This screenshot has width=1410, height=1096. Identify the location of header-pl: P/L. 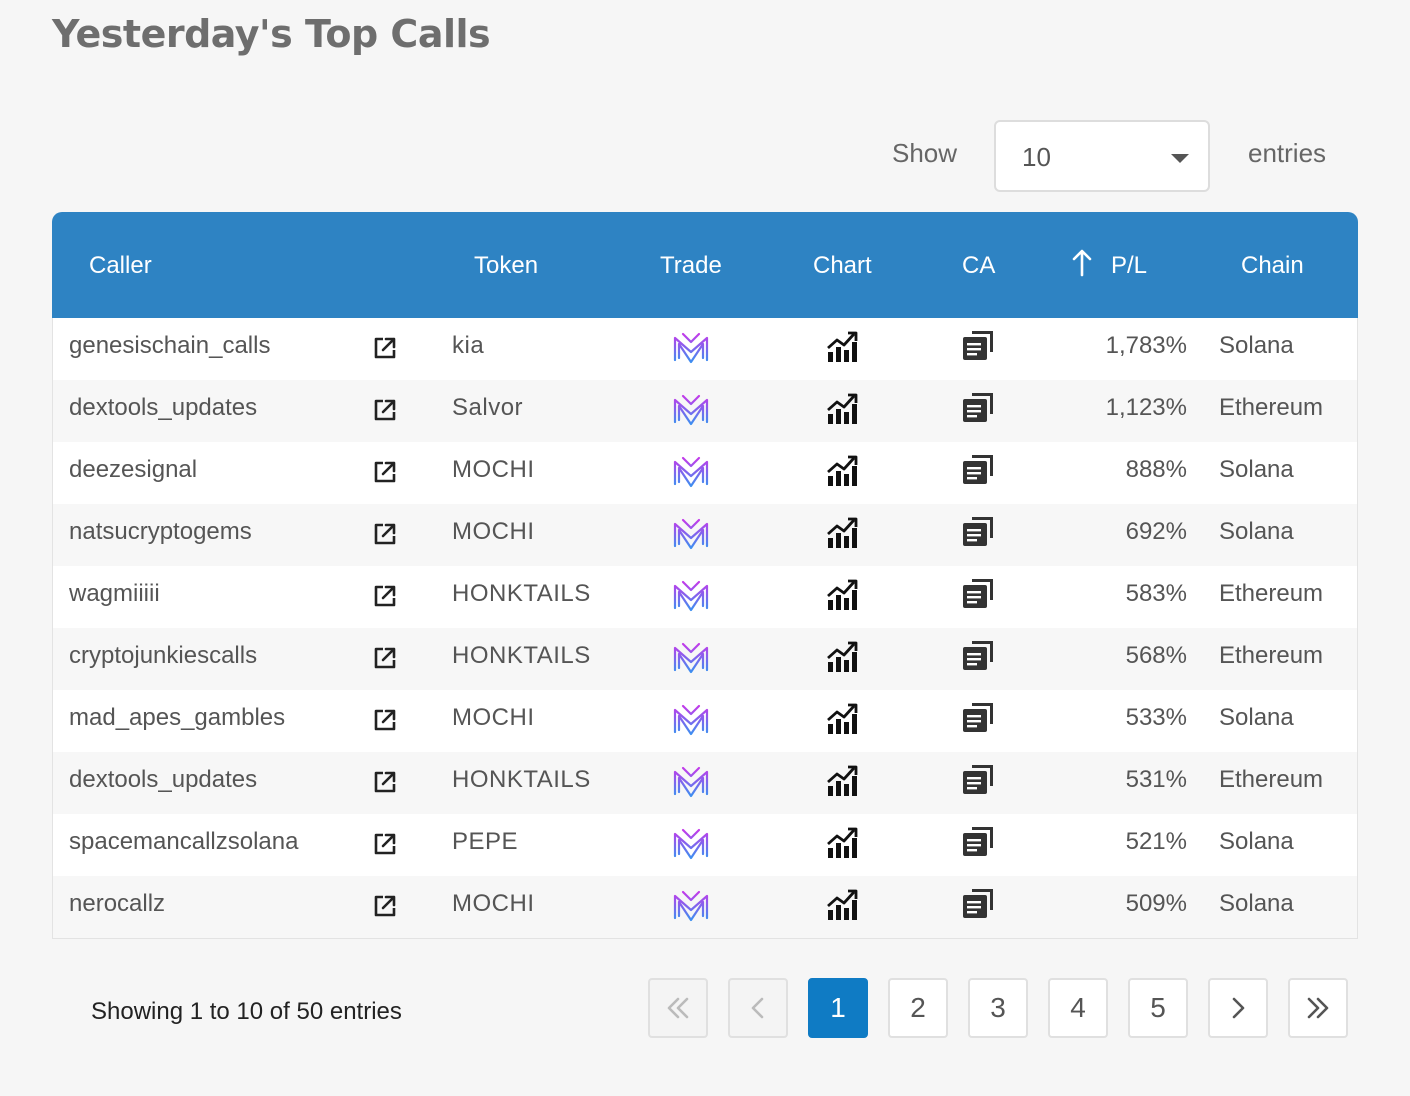
(1129, 265).